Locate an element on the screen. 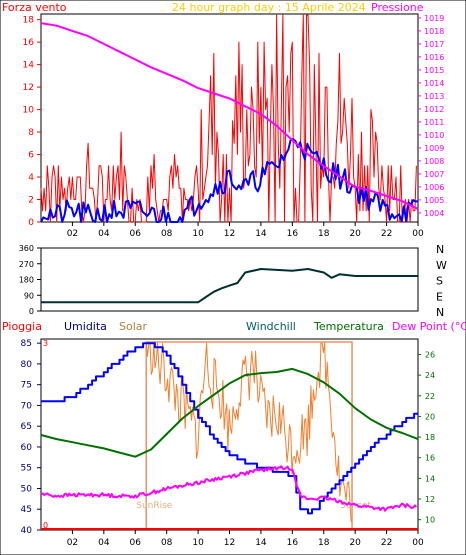  panel1-left-tick-label: 12 is located at coordinates (28, 88).